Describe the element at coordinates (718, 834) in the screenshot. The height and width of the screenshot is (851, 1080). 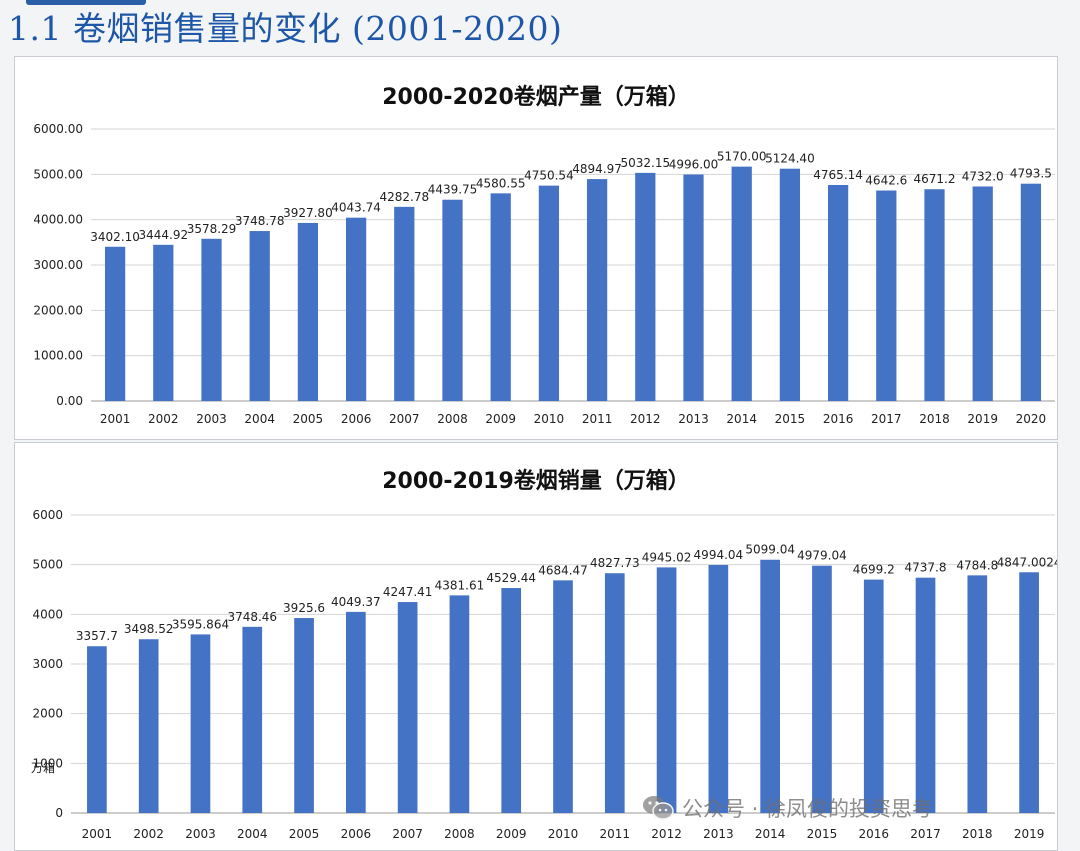
I see `x-tick-label: 2013` at that location.